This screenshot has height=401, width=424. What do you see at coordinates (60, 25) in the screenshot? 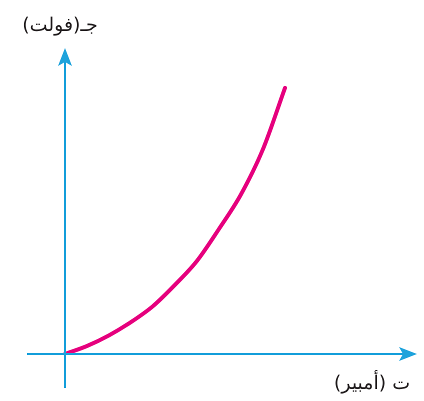
I see `y-axis-title: جـ(فولت)` at bounding box center [60, 25].